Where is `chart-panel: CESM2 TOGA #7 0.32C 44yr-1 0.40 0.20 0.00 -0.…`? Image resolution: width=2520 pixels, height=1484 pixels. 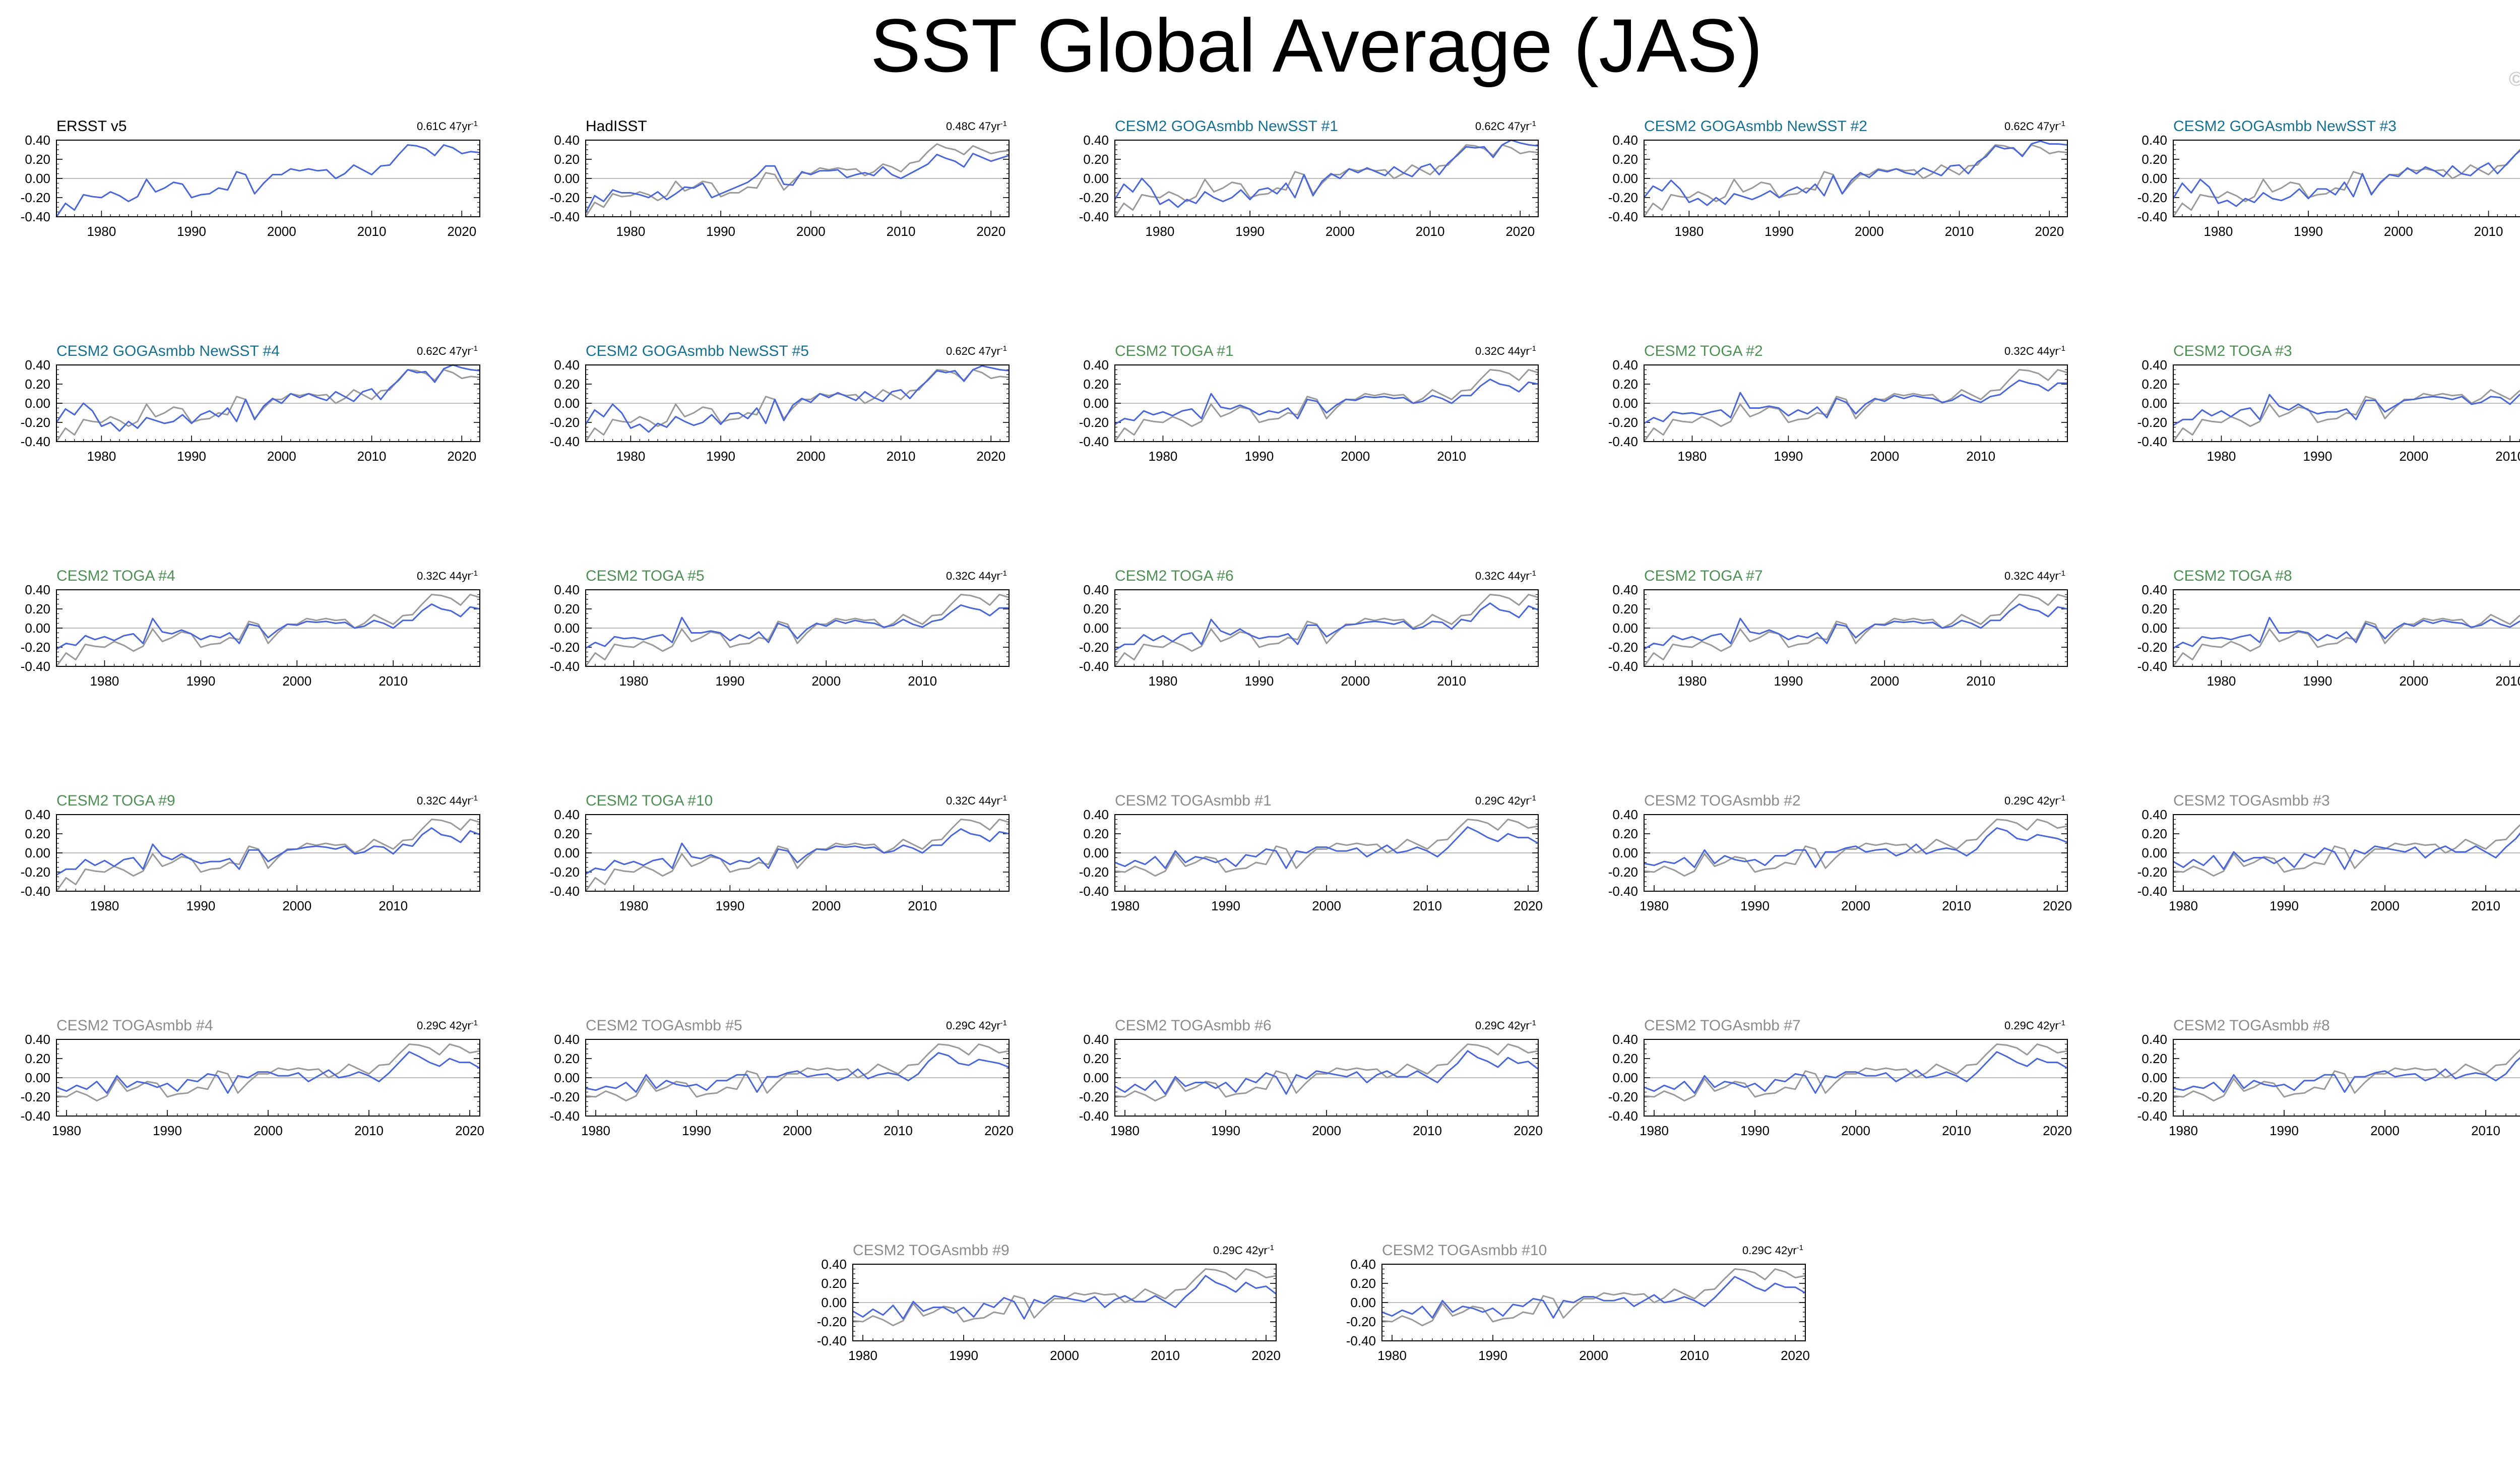
chart-panel: CESM2 TOGA #7 0.32C 44yr-1 0.40 0.20 0.00 -0.… is located at coordinates (1838, 628).